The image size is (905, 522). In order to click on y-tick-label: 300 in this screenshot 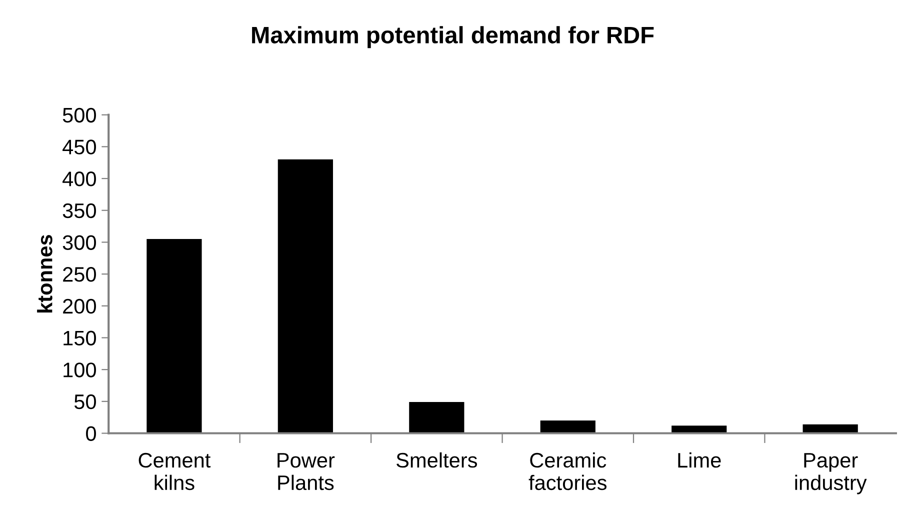, I will do `click(79, 242)`.